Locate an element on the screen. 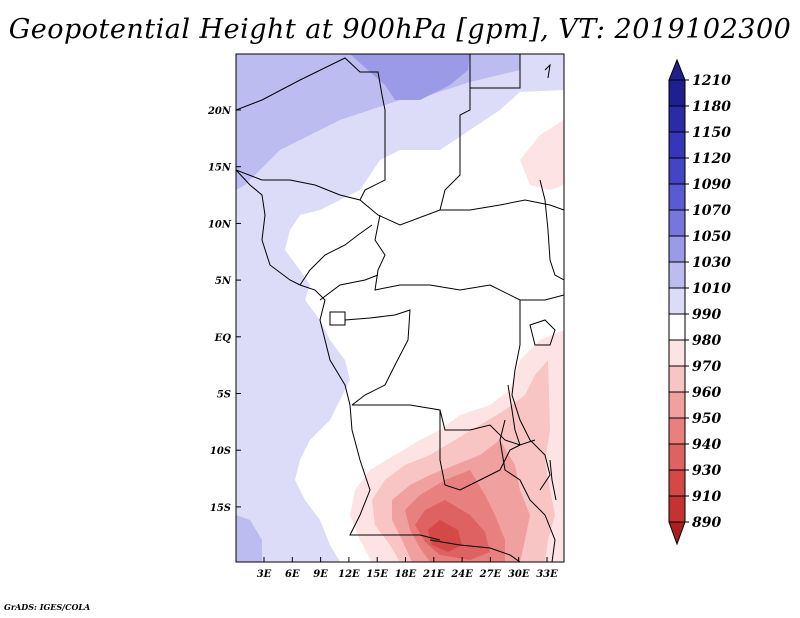 Image resolution: width=800 pixels, height=618 pixels. colorbar-label: 980 is located at coordinates (706, 341).